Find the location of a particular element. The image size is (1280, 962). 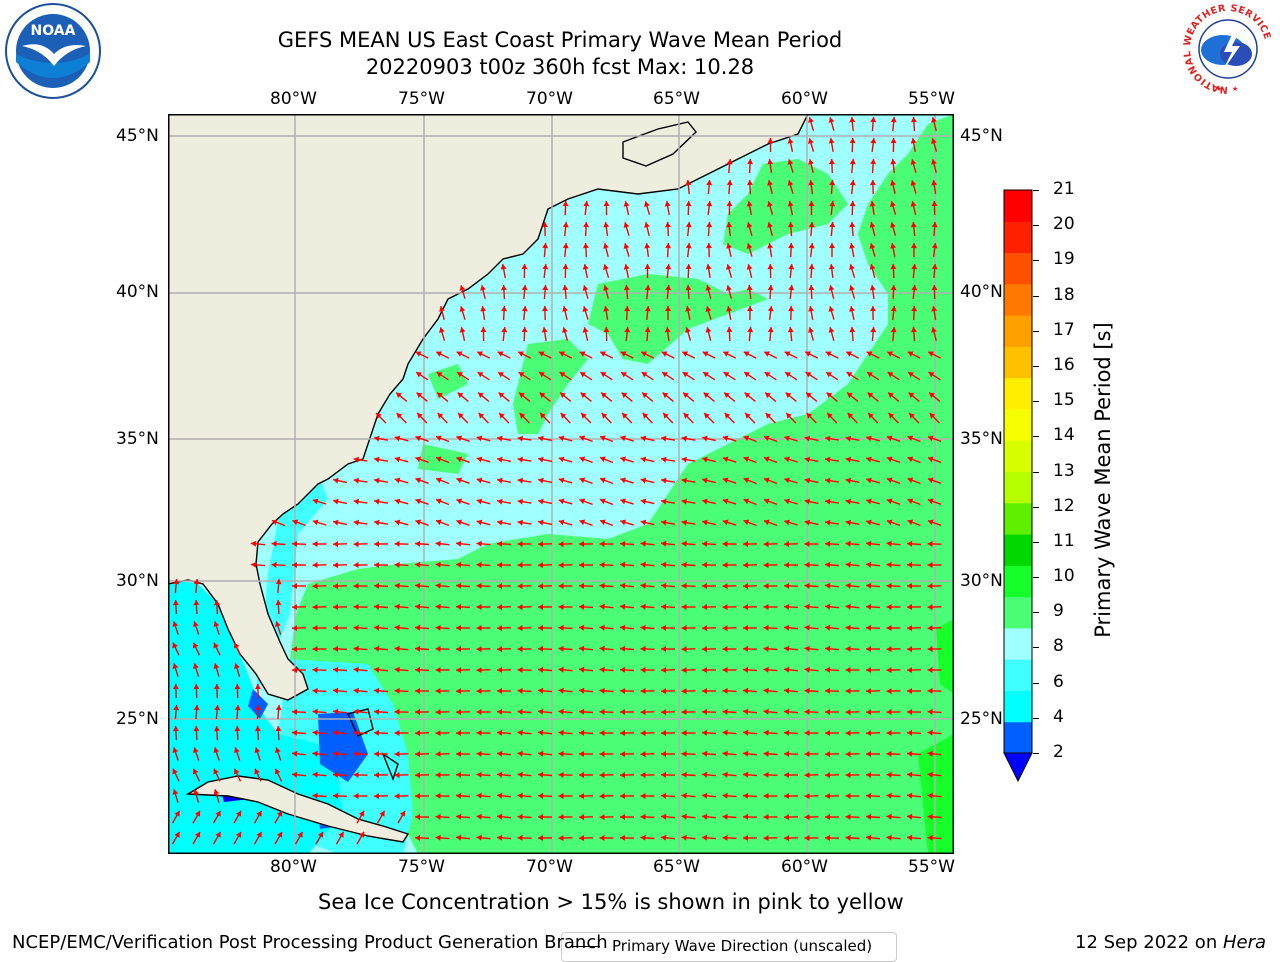

legend-label: Primary Wave Direction (unscaled) is located at coordinates (742, 946).